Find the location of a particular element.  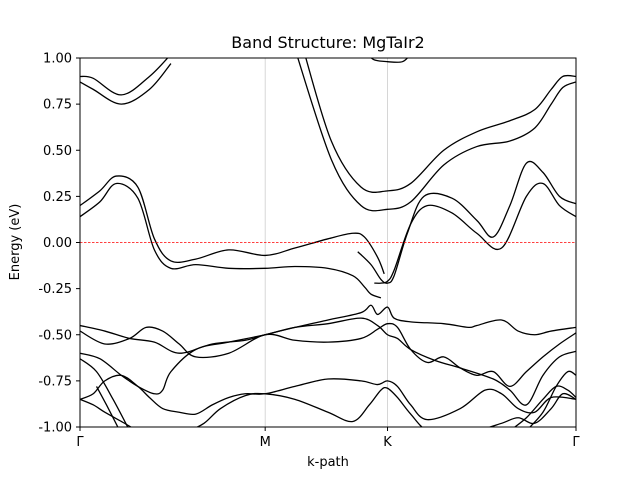

y-tick-label: -0.50 is located at coordinates (55, 335).